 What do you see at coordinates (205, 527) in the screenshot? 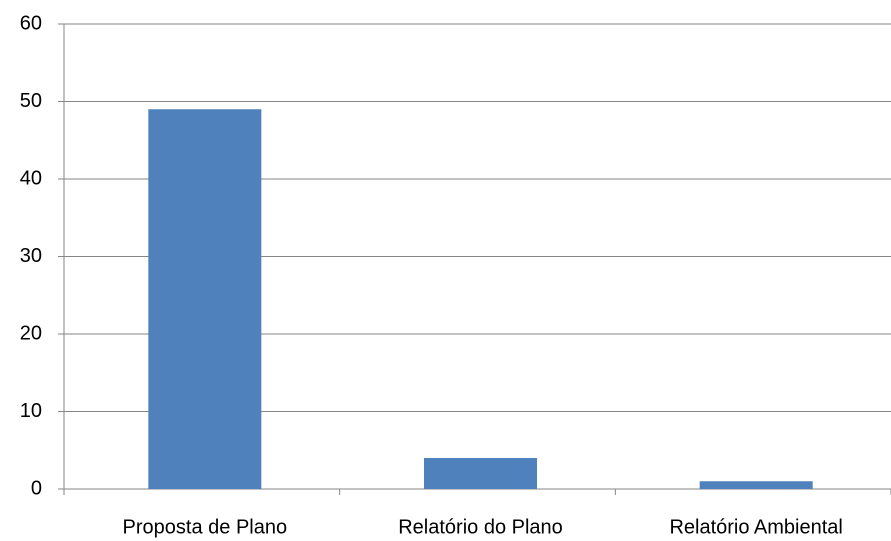
I see `x-tick-label: Proposta de Plano` at bounding box center [205, 527].